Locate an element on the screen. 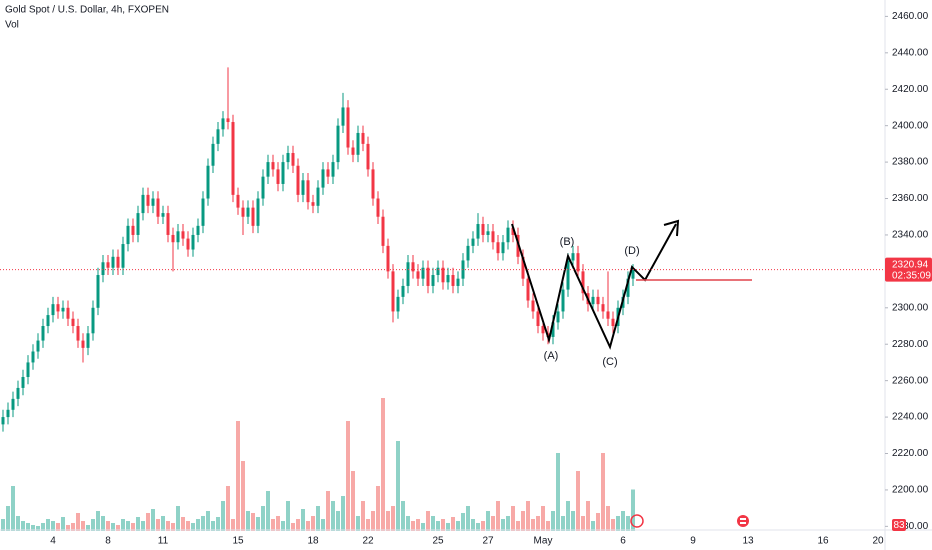  last-price-box is located at coordinates (908, 269).